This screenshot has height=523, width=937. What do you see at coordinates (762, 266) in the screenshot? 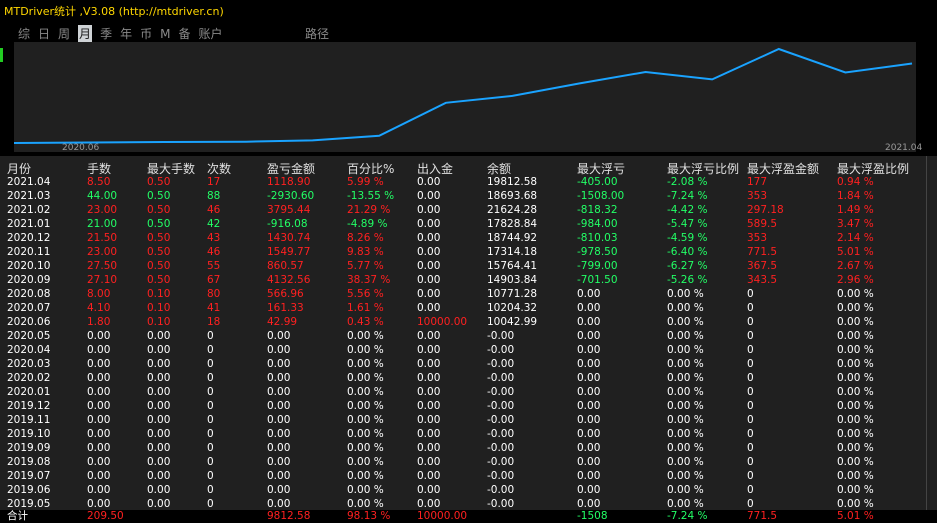
I see `table-cell: 367.5` at bounding box center [762, 266].